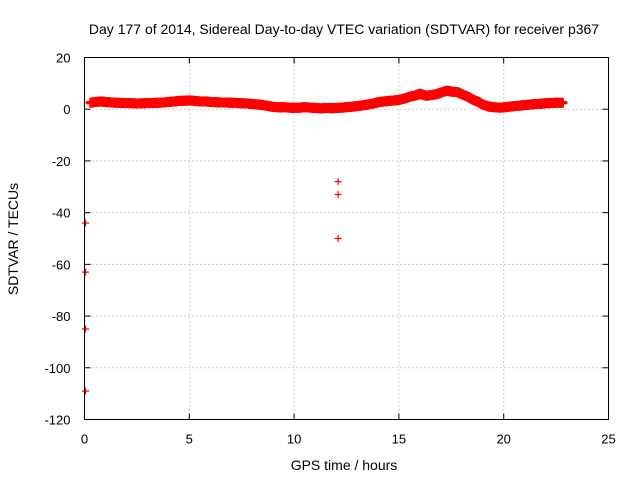  Describe the element at coordinates (399, 439) in the screenshot. I see `x-tick-label: 15` at that location.